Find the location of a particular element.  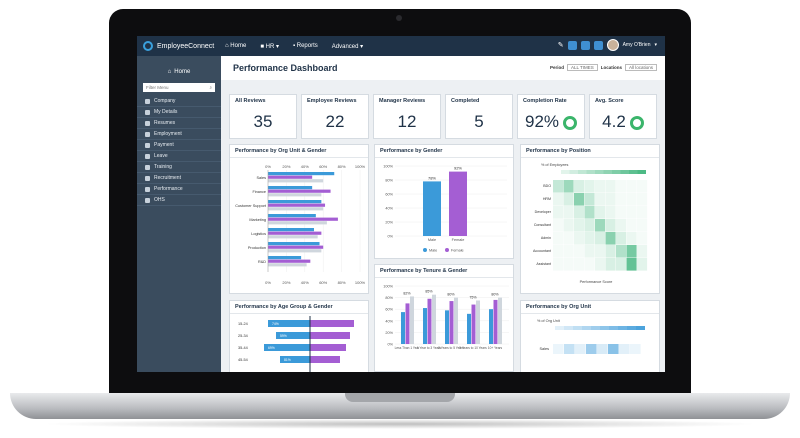

tick-label: 0% is located at coordinates (391, 345).